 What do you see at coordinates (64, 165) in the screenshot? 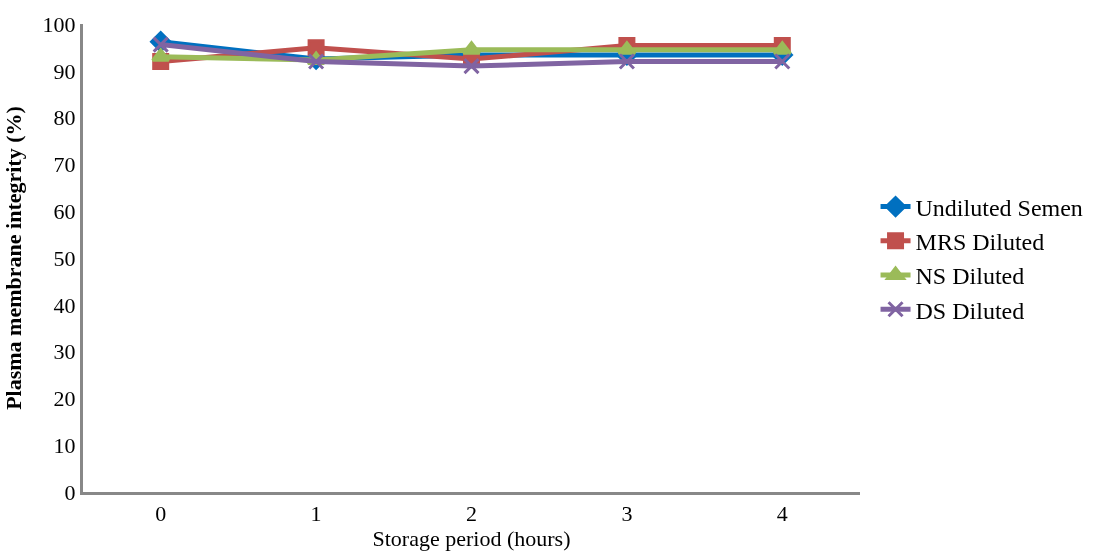
I see `y-tick-label: 70` at bounding box center [64, 165].